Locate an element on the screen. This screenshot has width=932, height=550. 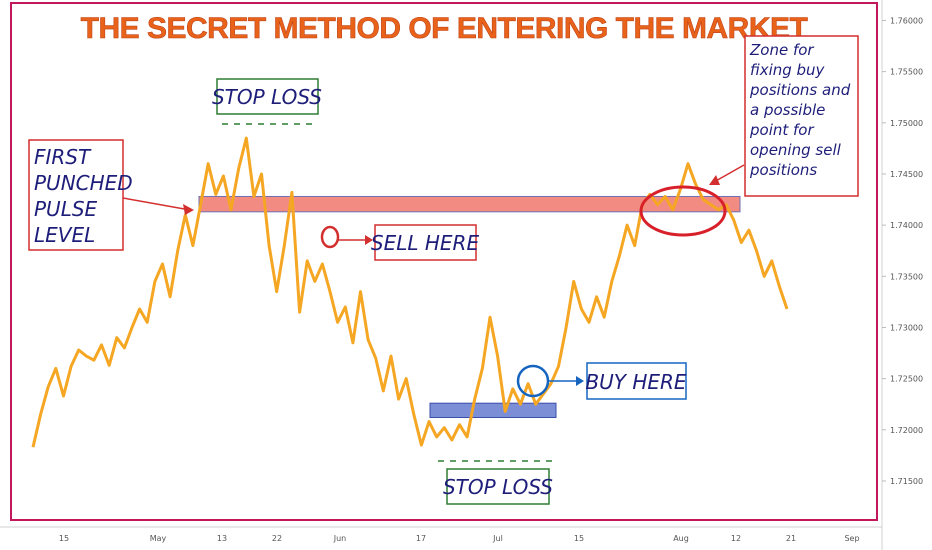
first-level-arrow-line is located at coordinates (156, 204).